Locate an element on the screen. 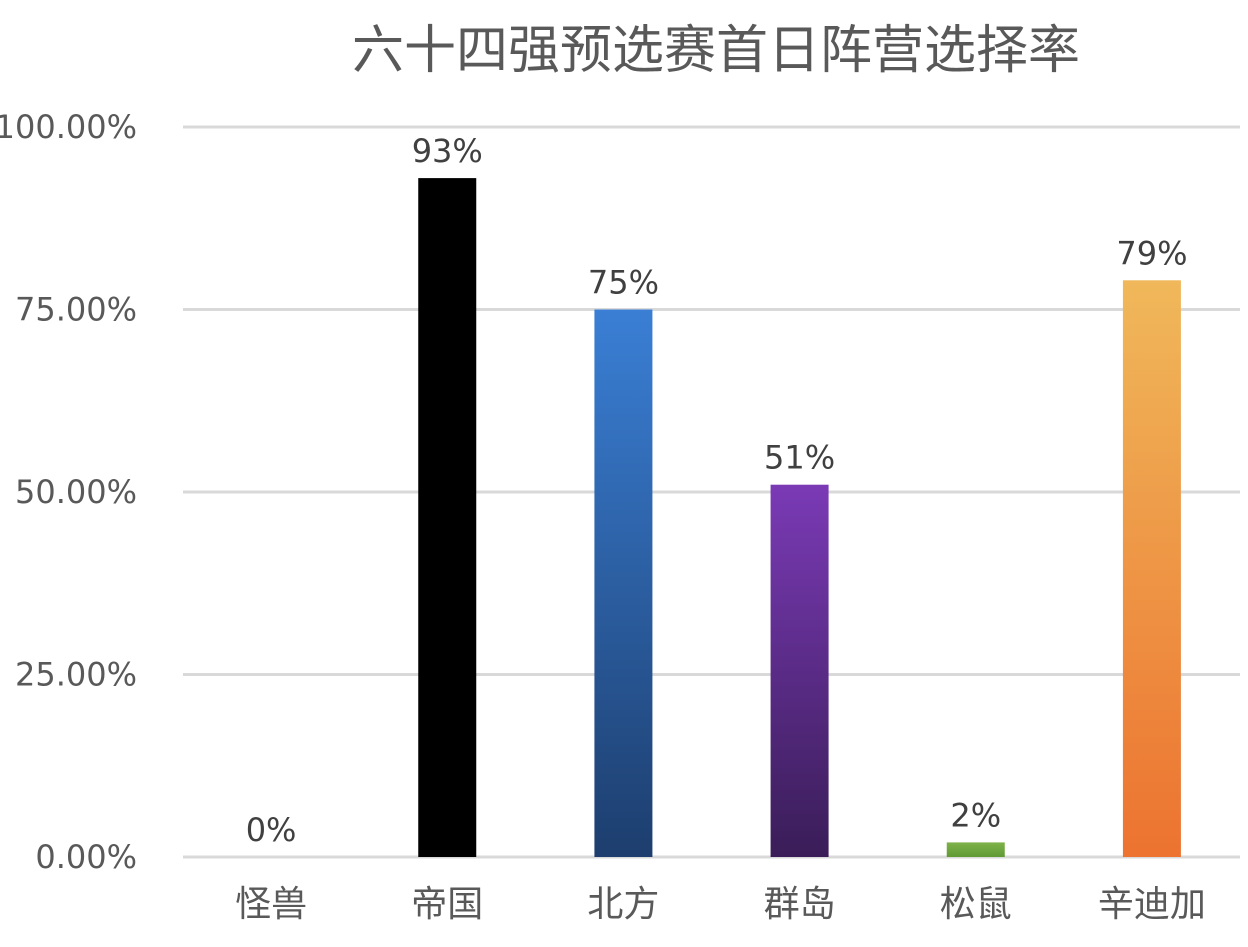  chart-title: 六十四强预选赛首日阵营选择率 is located at coordinates (716, 51).